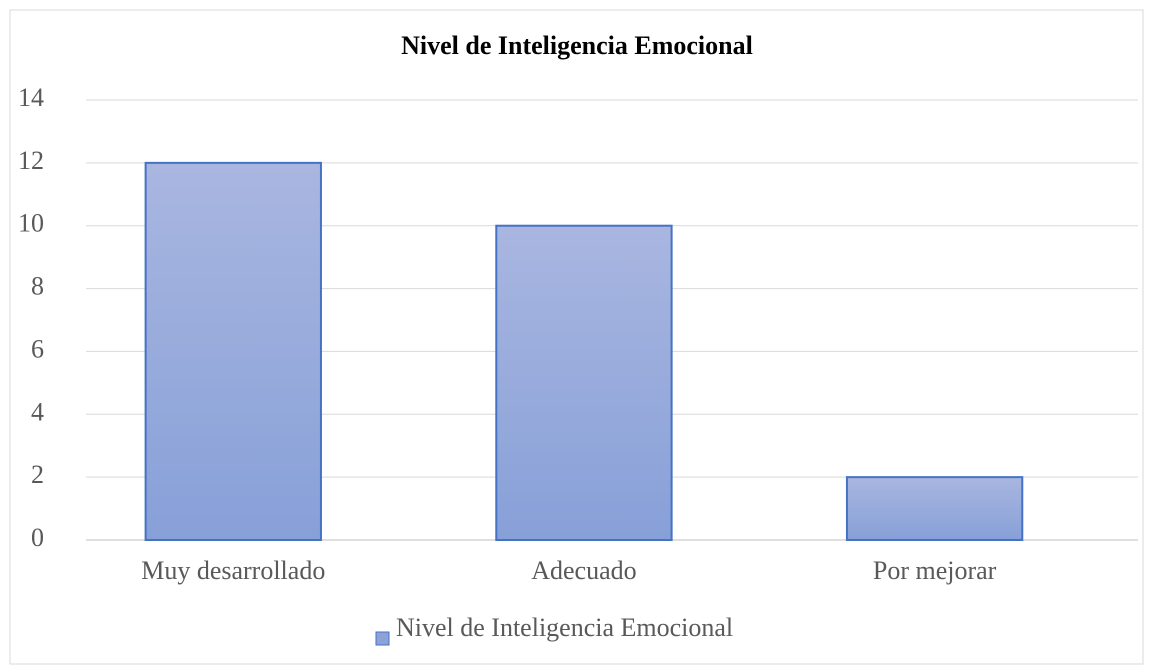 The height and width of the screenshot is (672, 1154). I want to click on y-tick-label: 8, so click(37, 286).